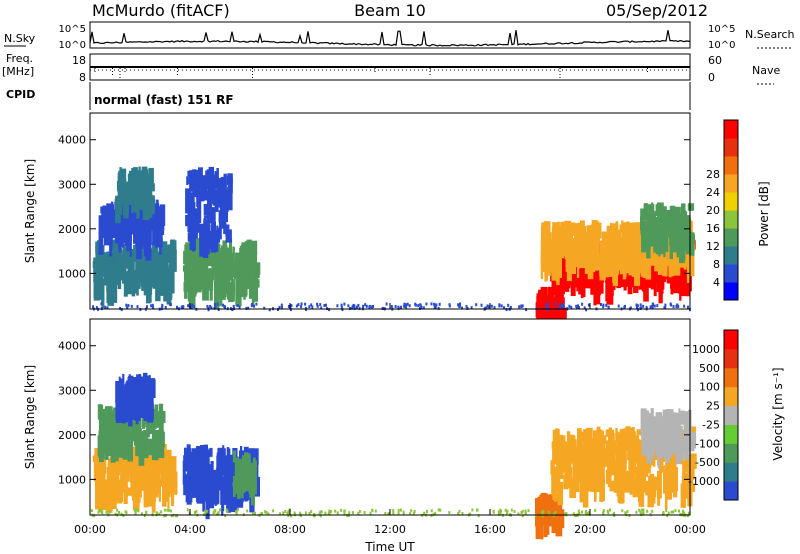 This screenshot has height=554, width=800. Describe the element at coordinates (72, 435) in the screenshot. I see `y-tick-label: 2000` at that location.